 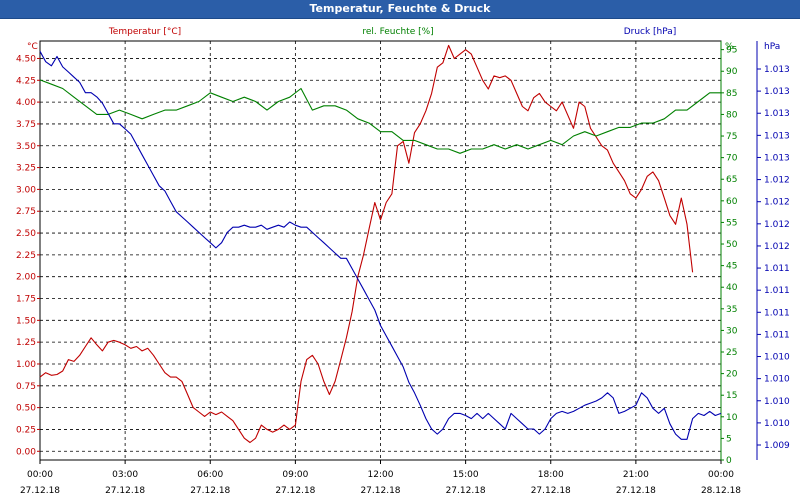 I want to click on humidity-series-label: rel. Feuchte [%], so click(x=397, y=32).